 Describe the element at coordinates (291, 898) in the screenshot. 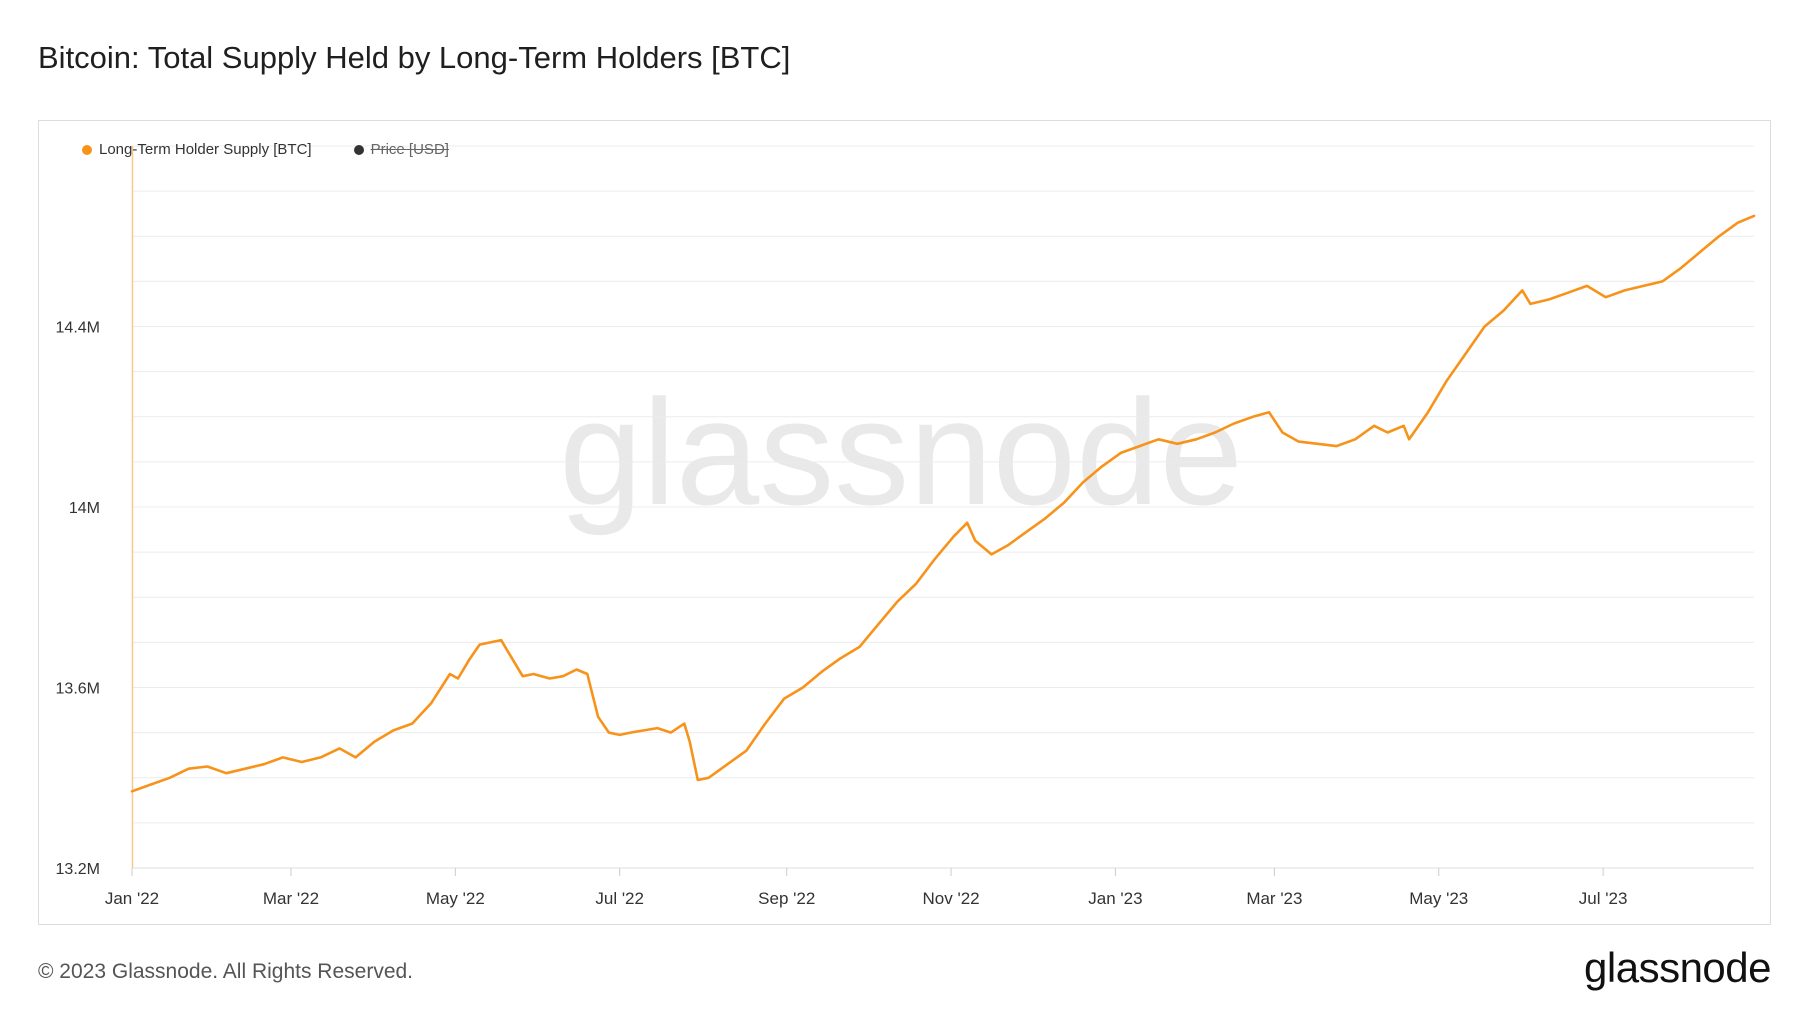

I see `x-tick-label: Mar '22` at that location.